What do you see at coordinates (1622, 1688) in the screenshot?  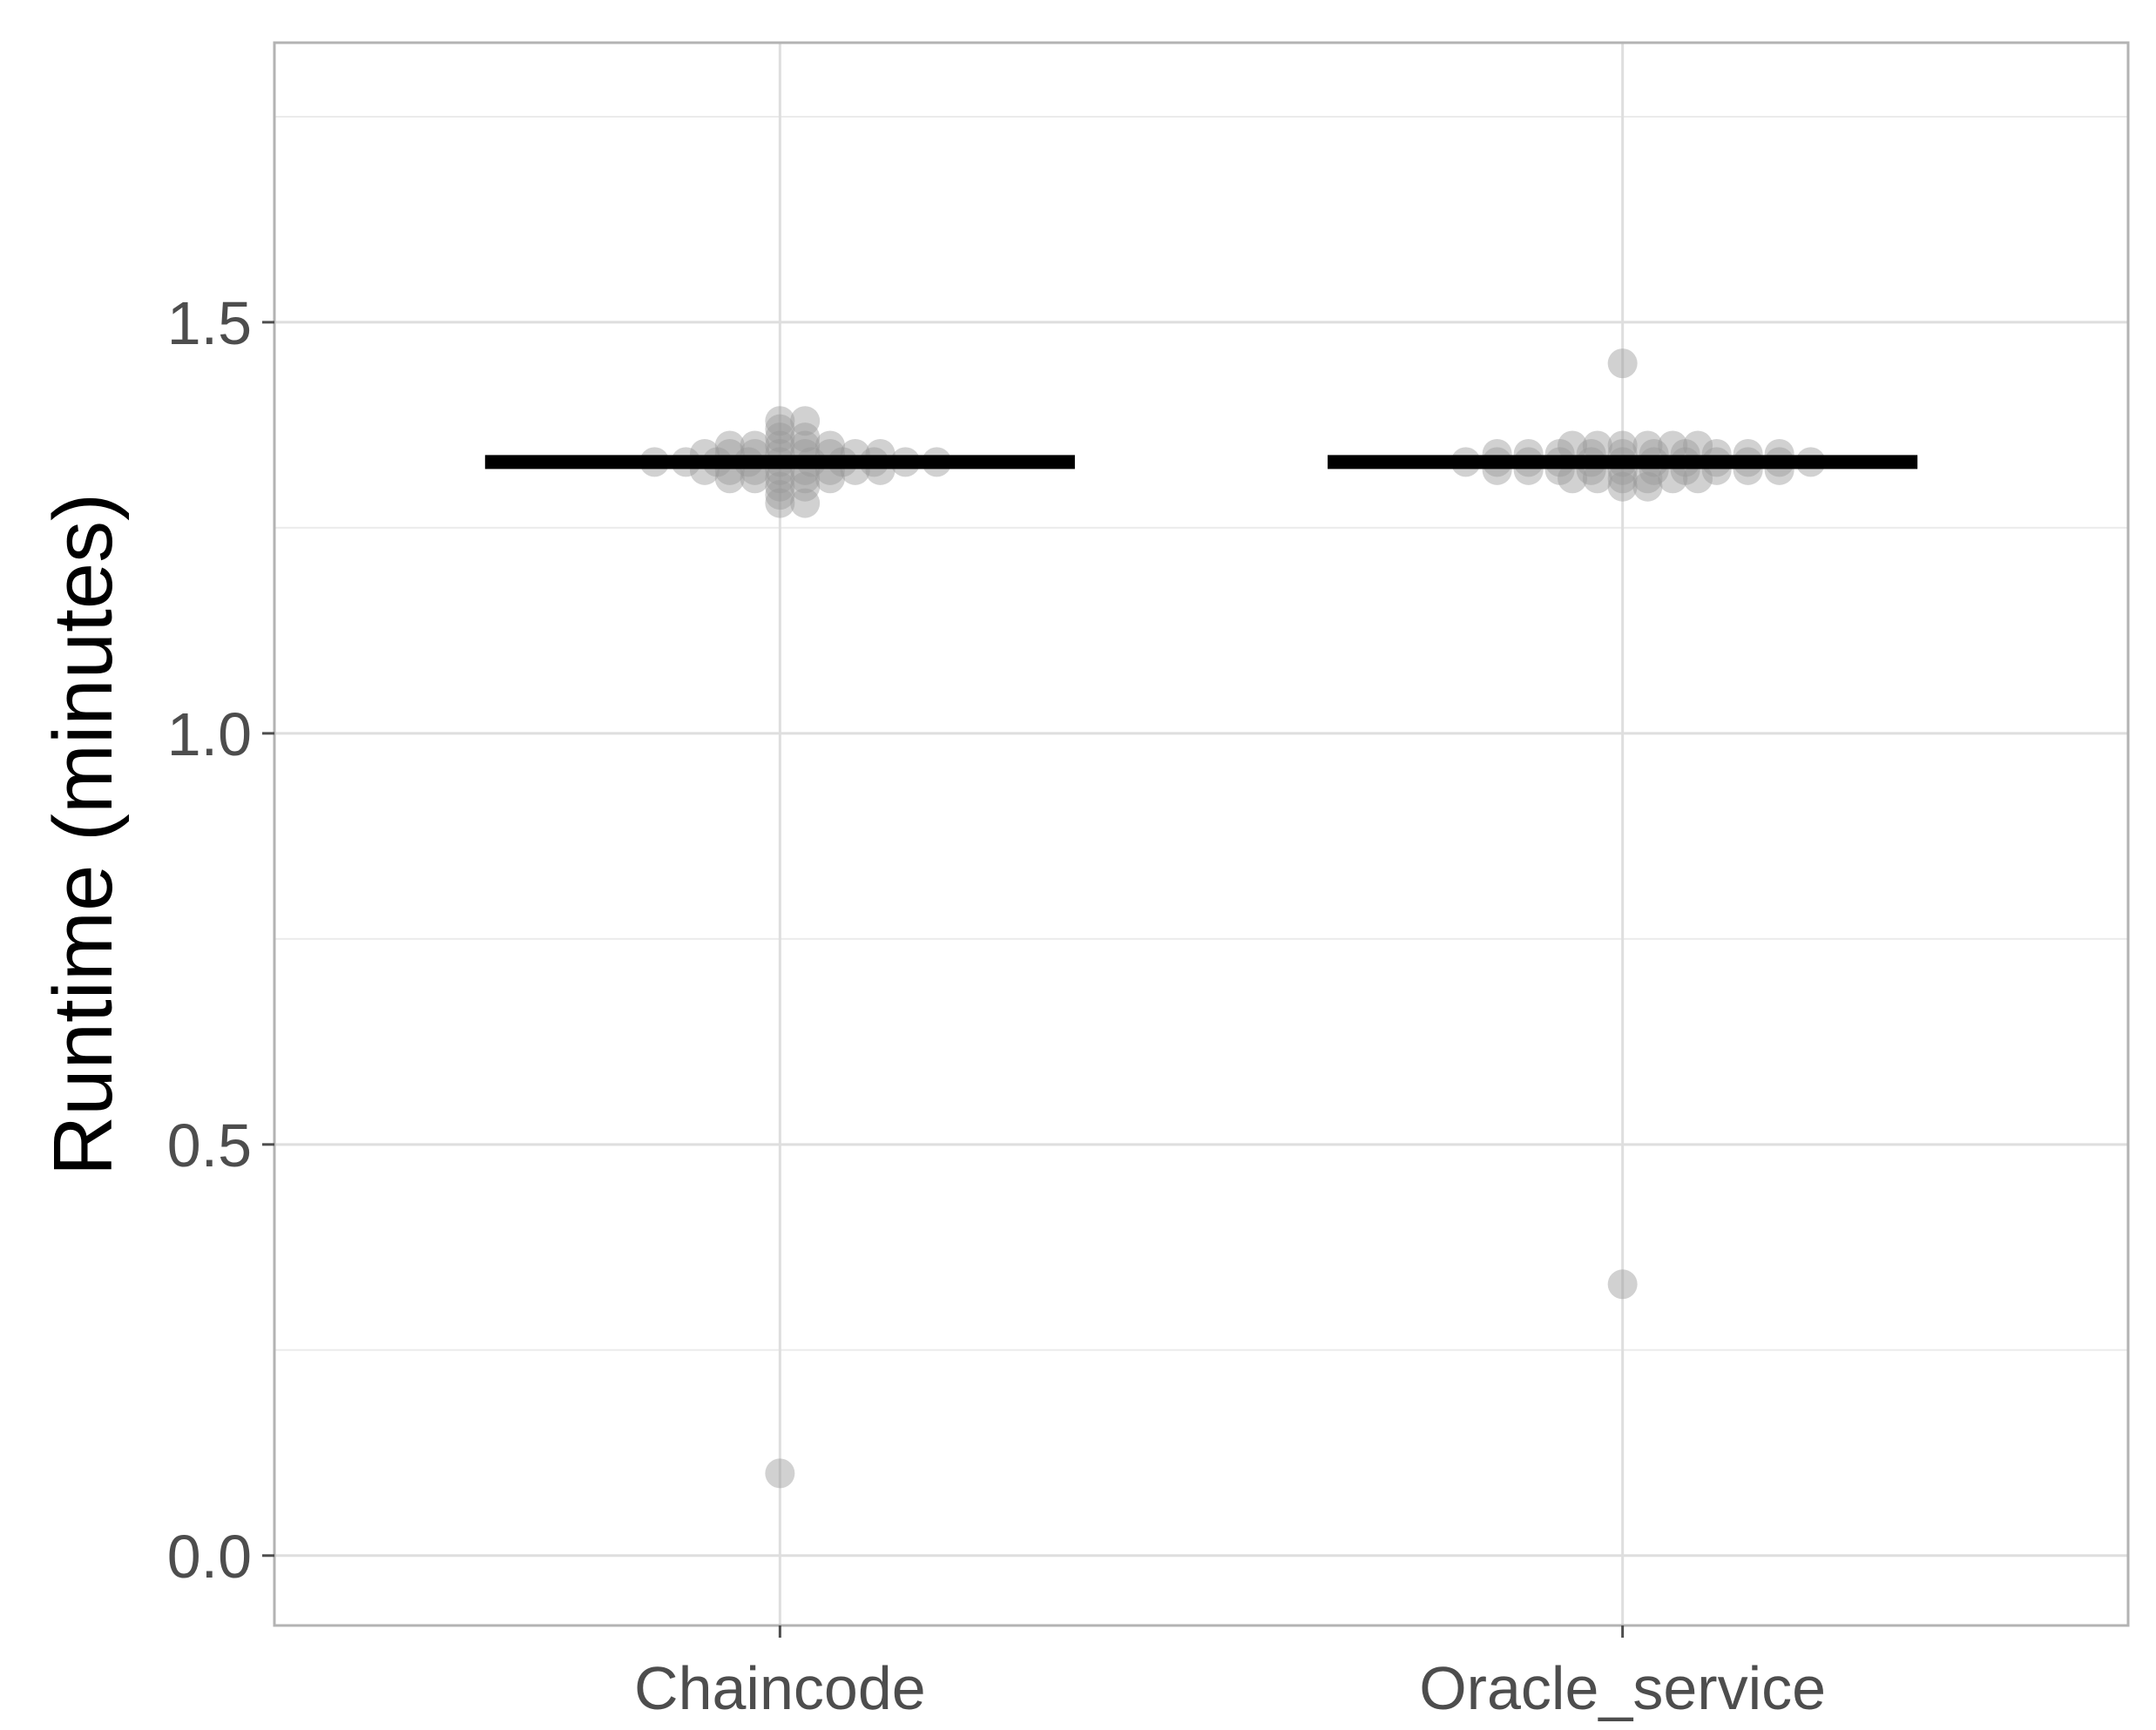 I see `x-tick-label: Oracle_service` at bounding box center [1622, 1688].